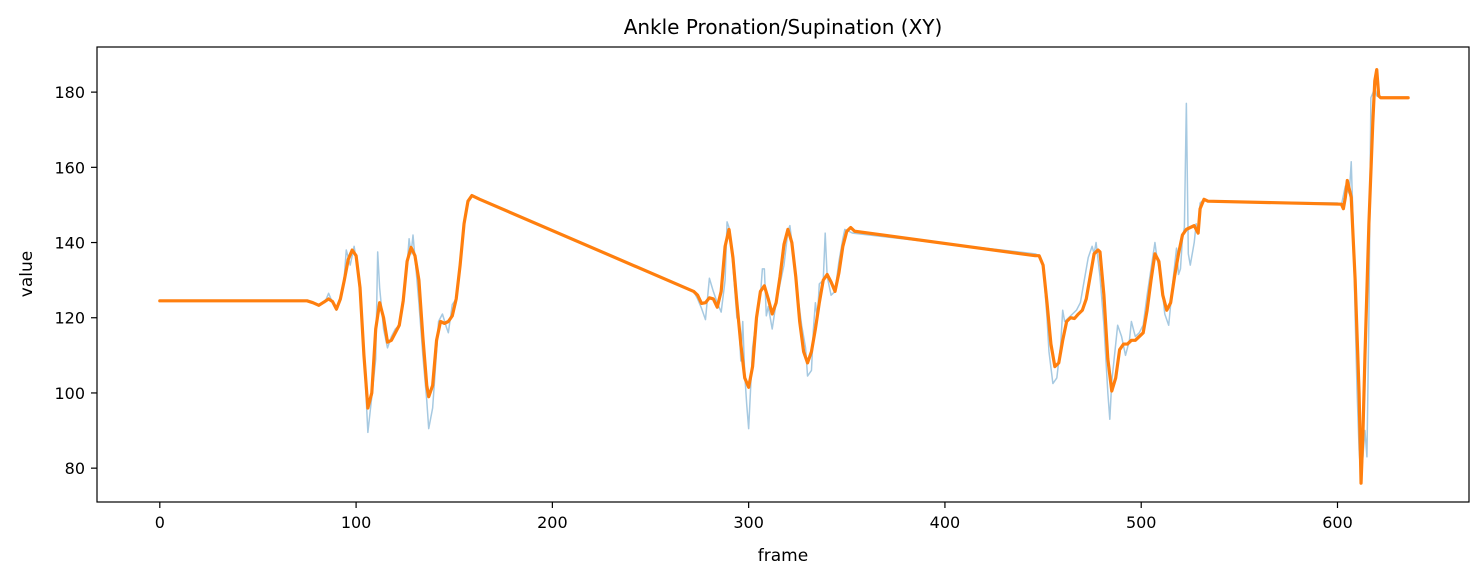 Image resolution: width=1484 pixels, height=581 pixels. What do you see at coordinates (75, 468) in the screenshot?
I see `y-tick-label: 80` at bounding box center [75, 468].